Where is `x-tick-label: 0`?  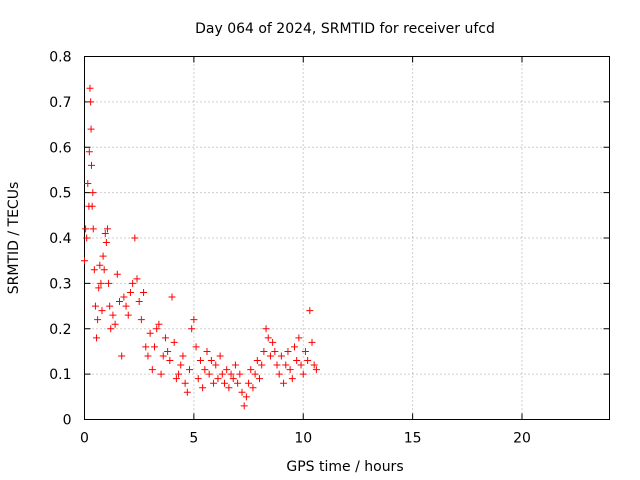 x-tick-label: 0 is located at coordinates (84, 439).